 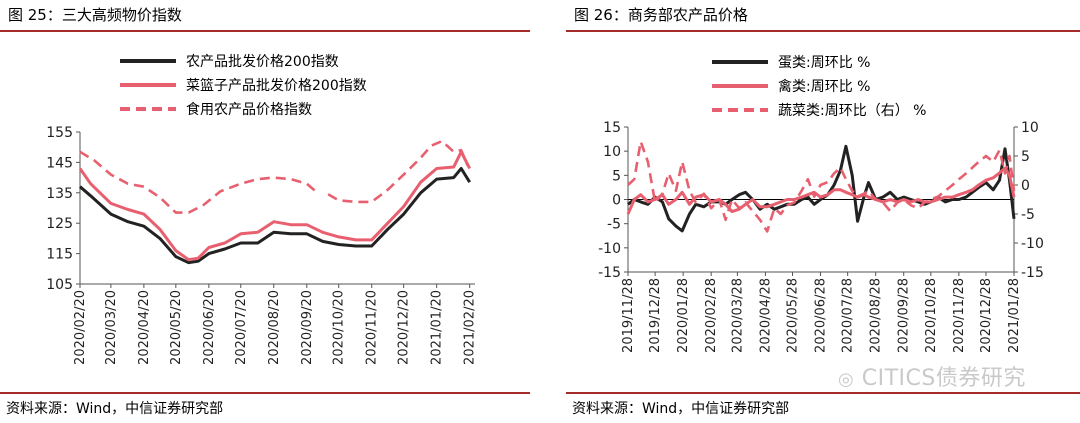 I want to click on x-tick-label: 2020/11/28, so click(x=959, y=315).